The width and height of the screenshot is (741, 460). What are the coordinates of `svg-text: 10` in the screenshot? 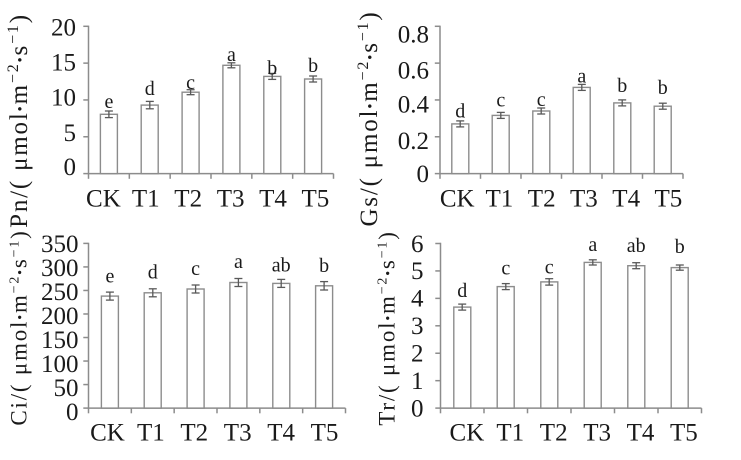 It's located at (63, 97).